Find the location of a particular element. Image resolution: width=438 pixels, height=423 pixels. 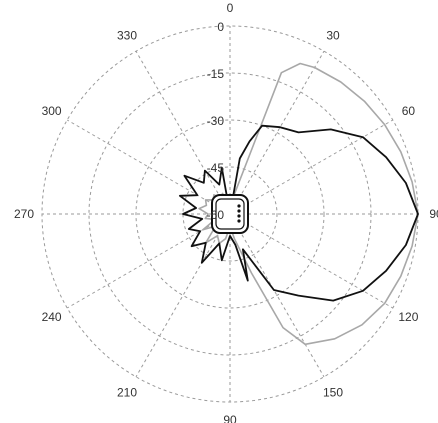

radial-tick-label: -15 is located at coordinates (216, 74).